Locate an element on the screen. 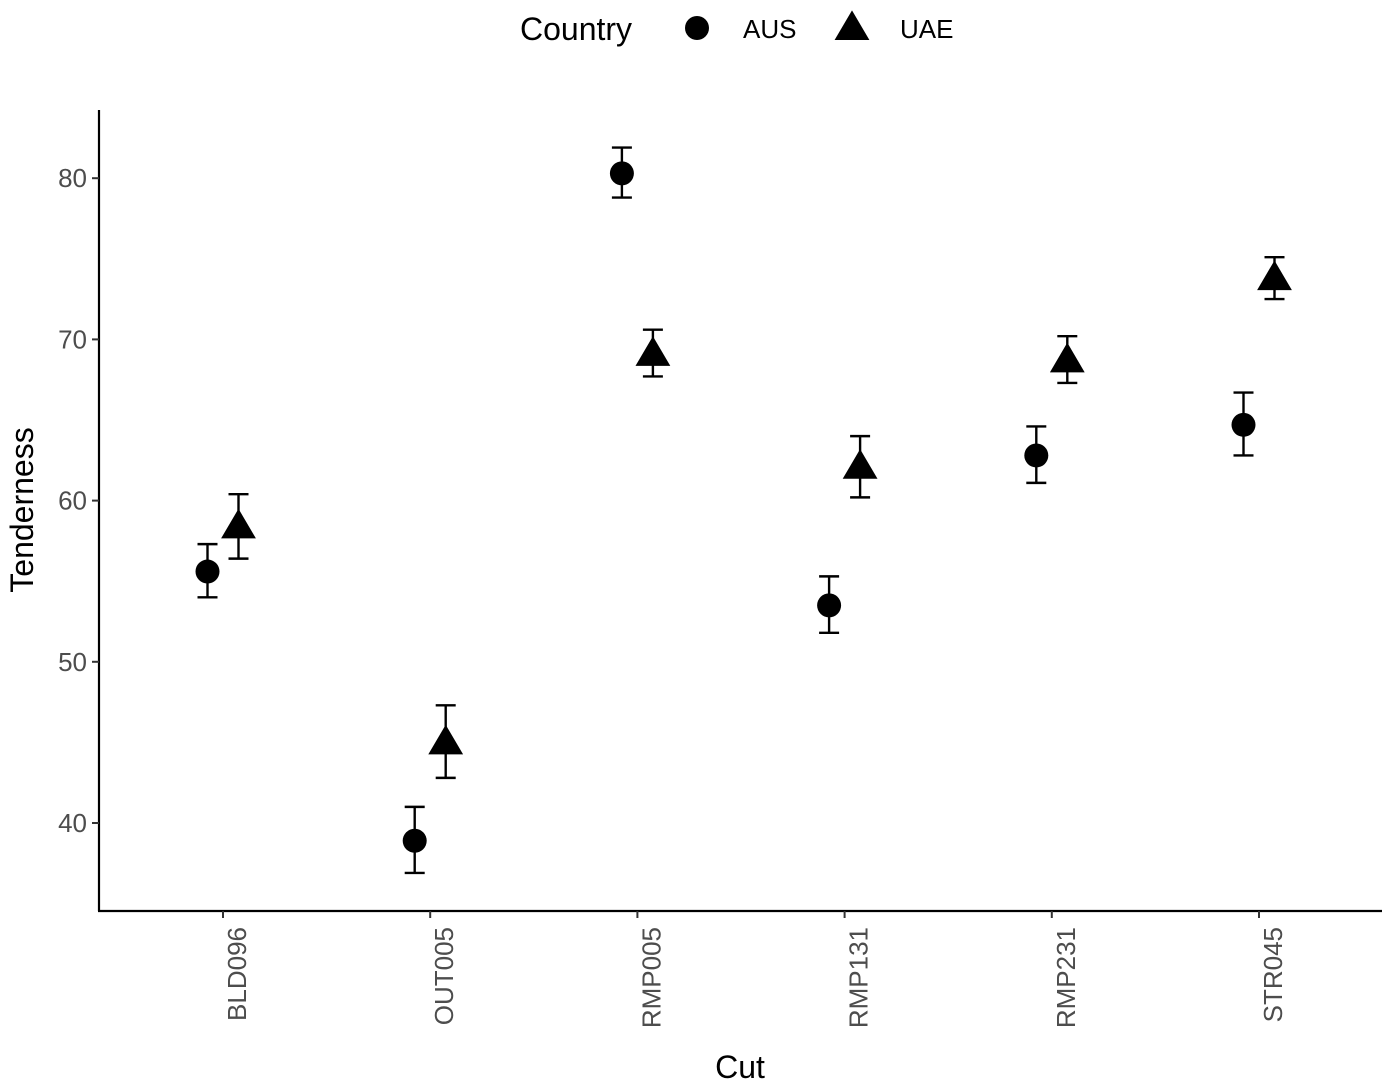  x-tick-label: OUT005 is located at coordinates (444, 976).